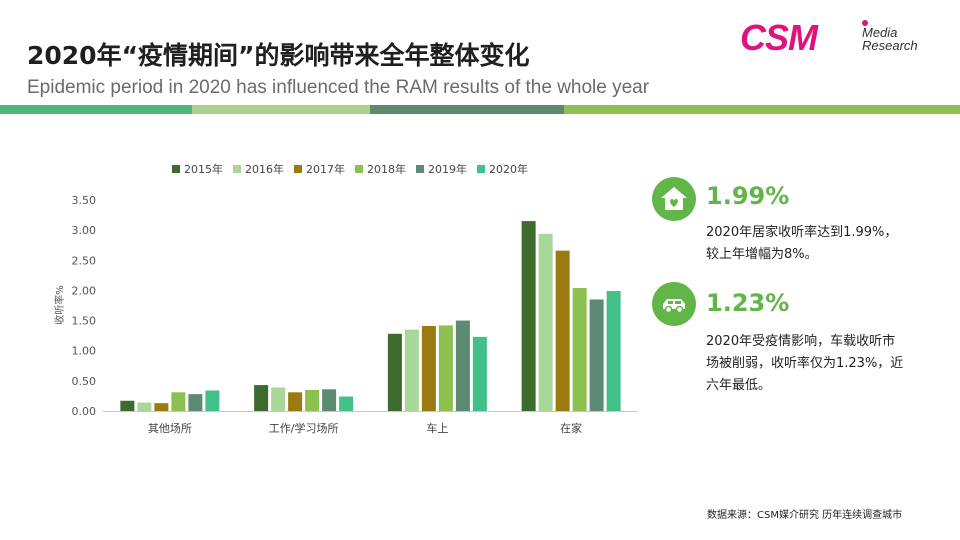 Image resolution: width=960 pixels, height=540 pixels. Describe the element at coordinates (386, 169) in the screenshot. I see `legend-label: 2018年` at that location.